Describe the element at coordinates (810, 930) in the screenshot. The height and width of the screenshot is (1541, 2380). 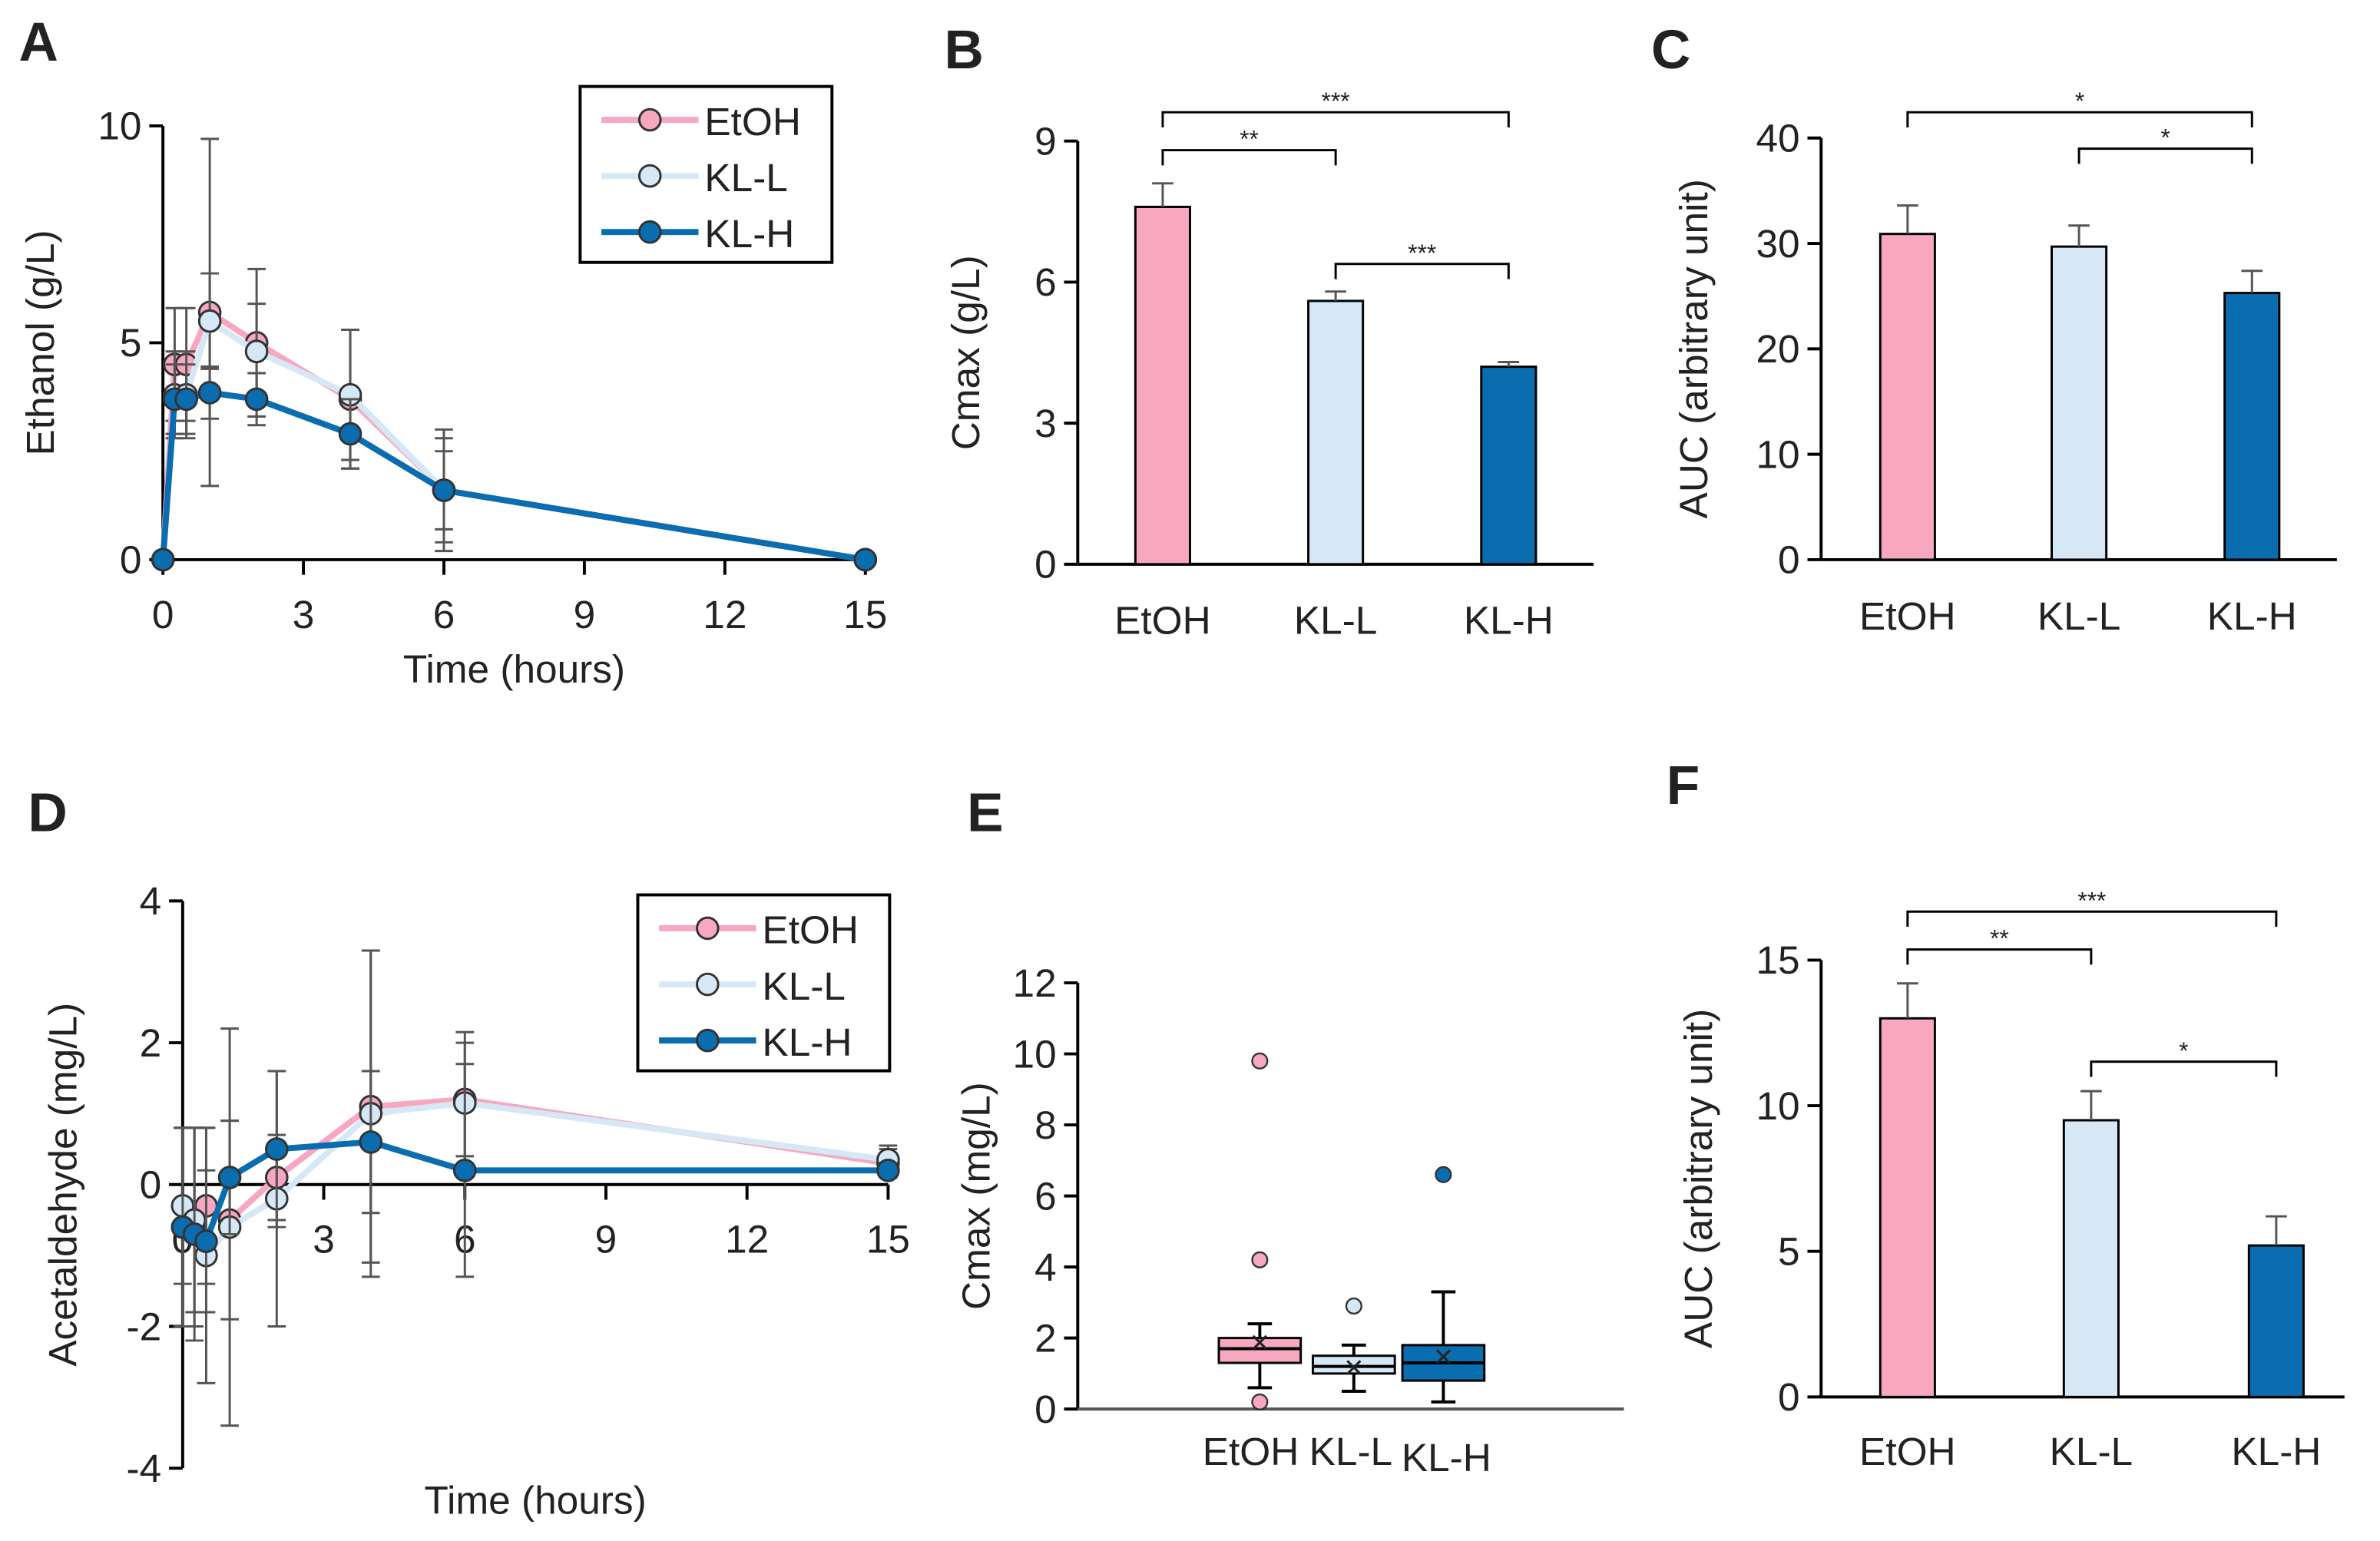
I see `legend-label: EtOH` at that location.